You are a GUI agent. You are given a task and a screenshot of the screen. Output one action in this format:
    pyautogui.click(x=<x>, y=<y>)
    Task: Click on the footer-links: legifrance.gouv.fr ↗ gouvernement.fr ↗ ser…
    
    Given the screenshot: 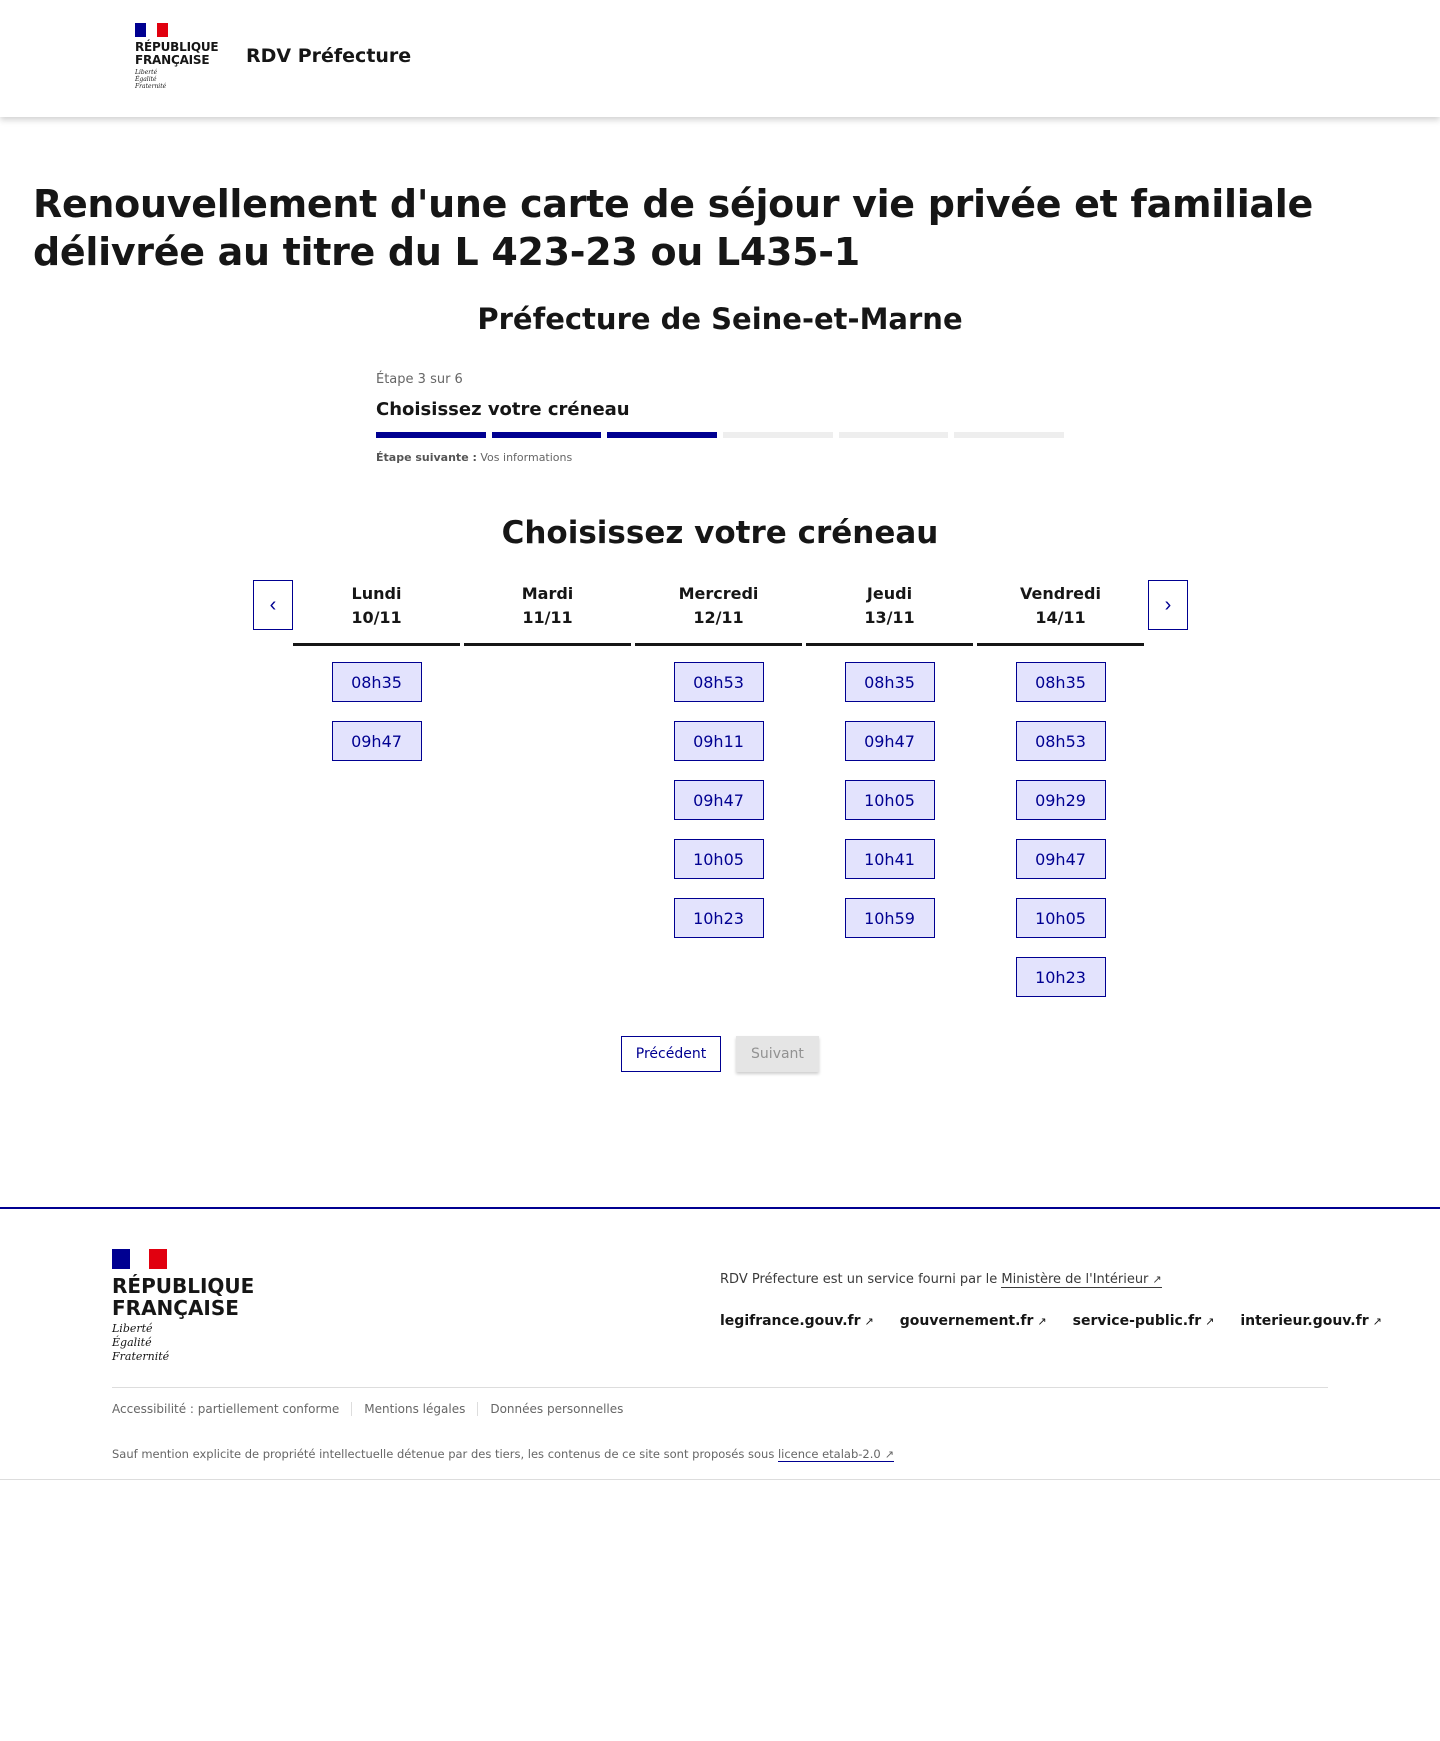 What is the action you would take?
    pyautogui.click(x=1051, y=1321)
    